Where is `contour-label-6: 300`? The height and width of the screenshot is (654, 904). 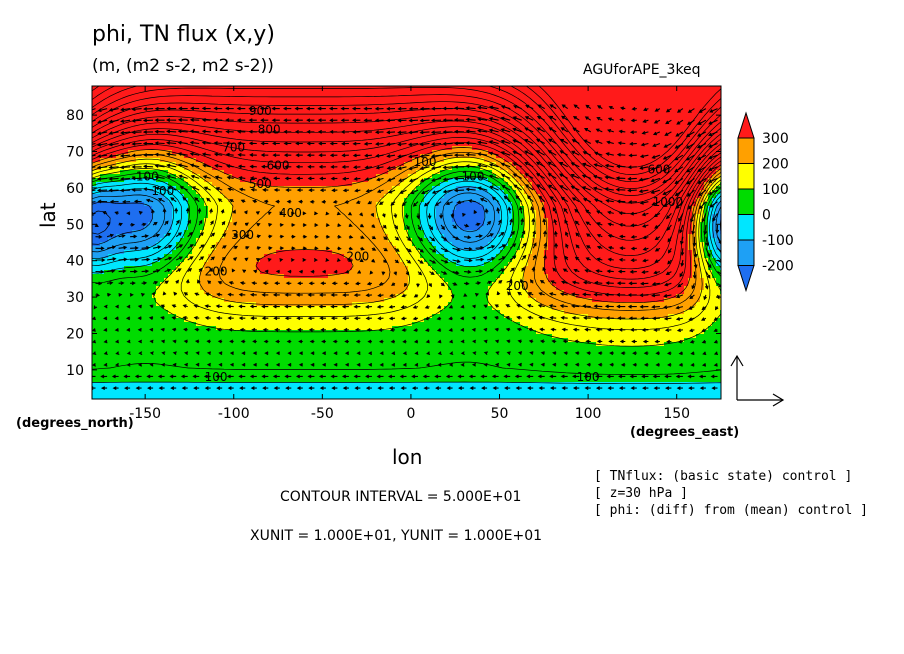
contour-label-6: 300 is located at coordinates (242, 235).